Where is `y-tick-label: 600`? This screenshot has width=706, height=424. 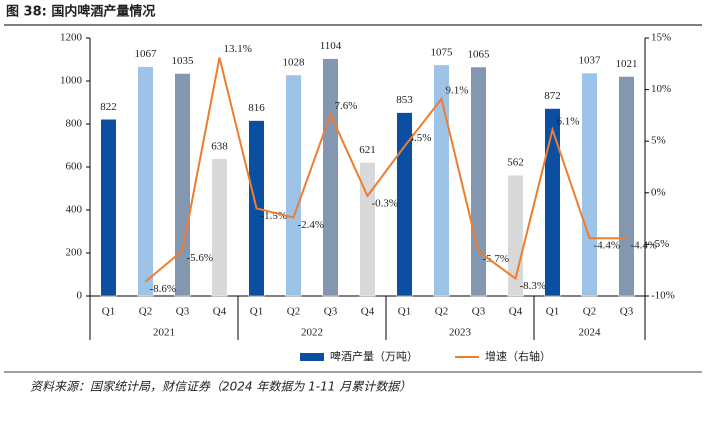
y-tick-label: 600 is located at coordinates (74, 167).